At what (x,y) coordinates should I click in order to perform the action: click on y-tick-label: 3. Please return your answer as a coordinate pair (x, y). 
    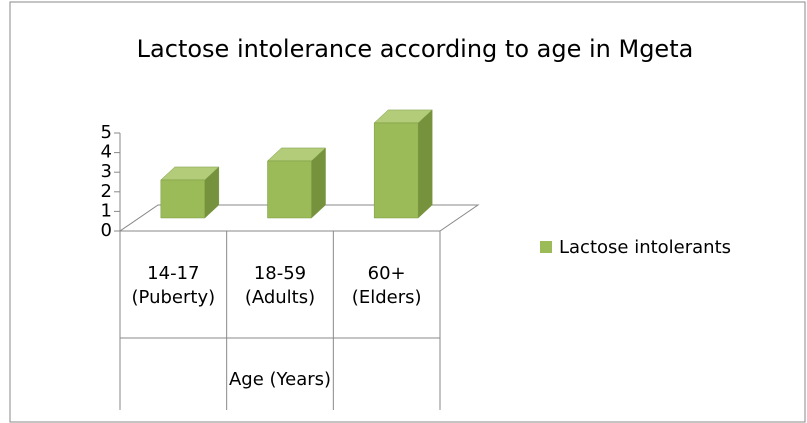
    Looking at the image, I should click on (106, 171).